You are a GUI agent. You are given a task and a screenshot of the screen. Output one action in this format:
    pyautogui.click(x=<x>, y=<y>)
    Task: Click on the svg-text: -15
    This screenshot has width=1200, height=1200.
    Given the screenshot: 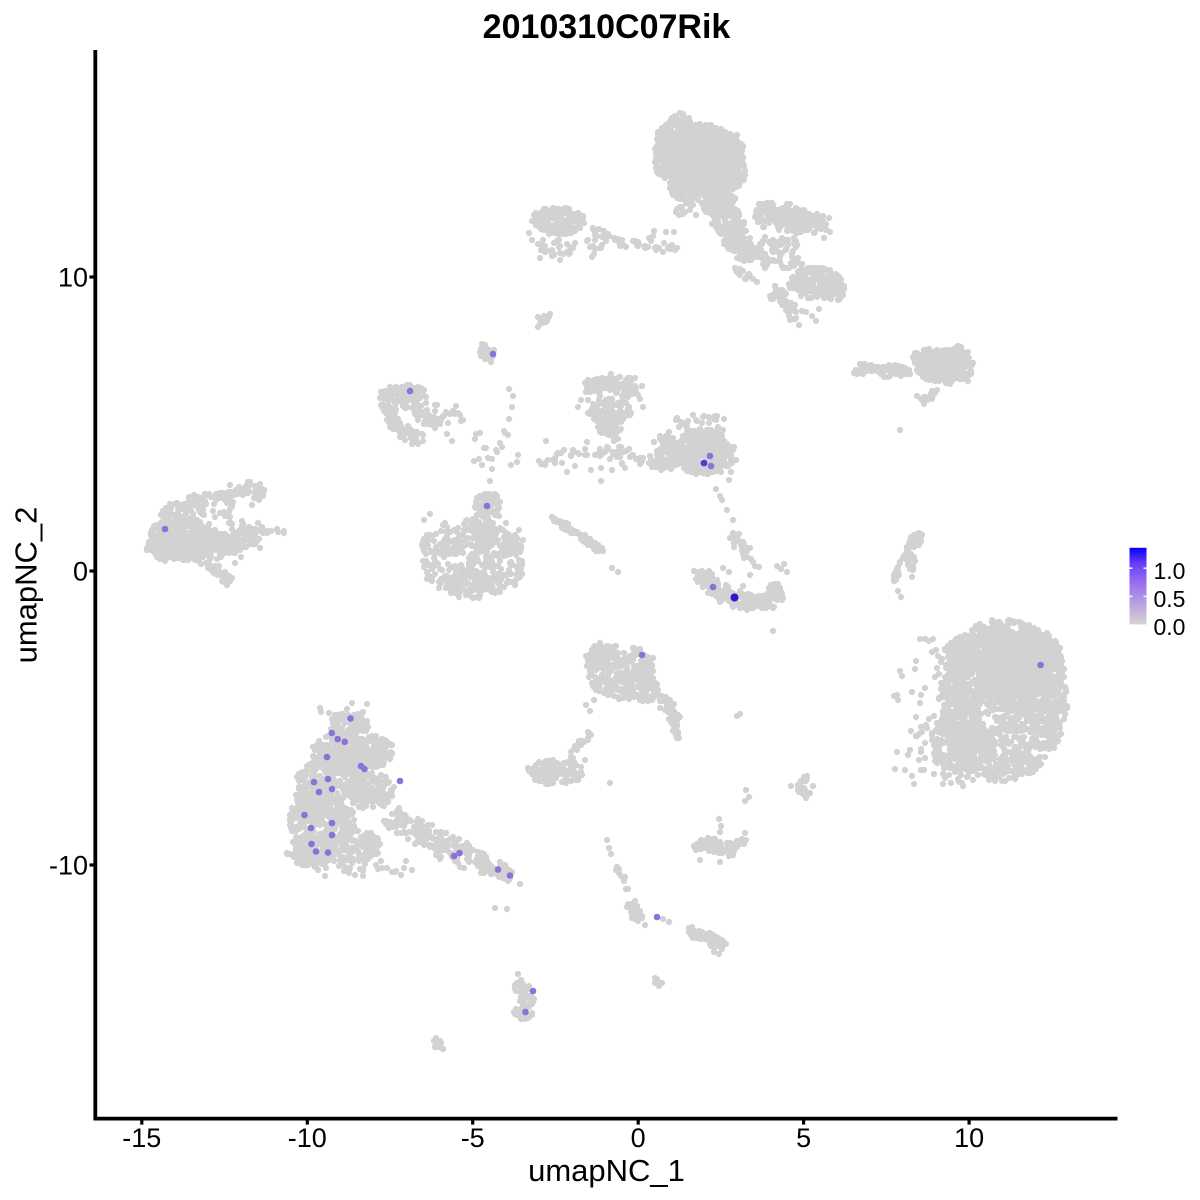 What is the action you would take?
    pyautogui.click(x=141, y=1138)
    